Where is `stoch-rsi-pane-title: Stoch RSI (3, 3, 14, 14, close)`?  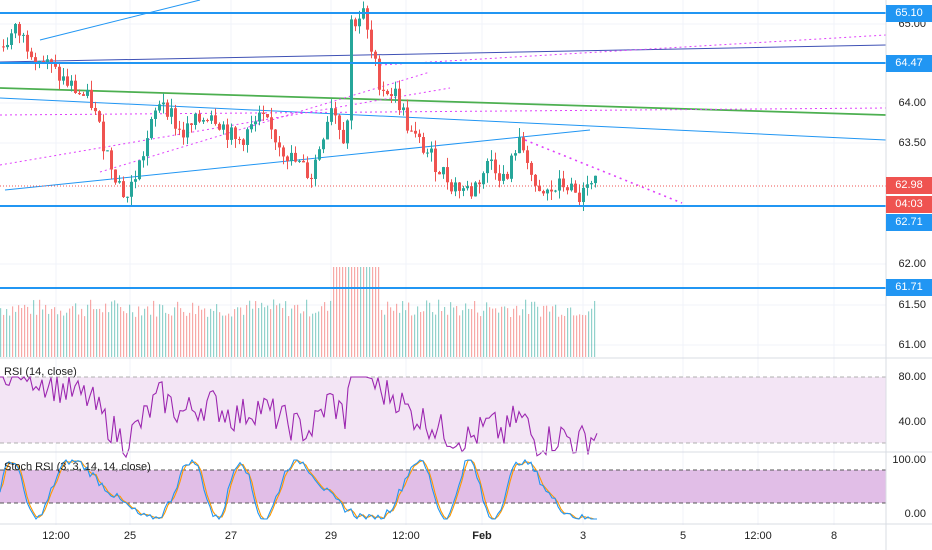 stoch-rsi-pane-title: Stoch RSI (3, 3, 14, 14, close) is located at coordinates (77, 467).